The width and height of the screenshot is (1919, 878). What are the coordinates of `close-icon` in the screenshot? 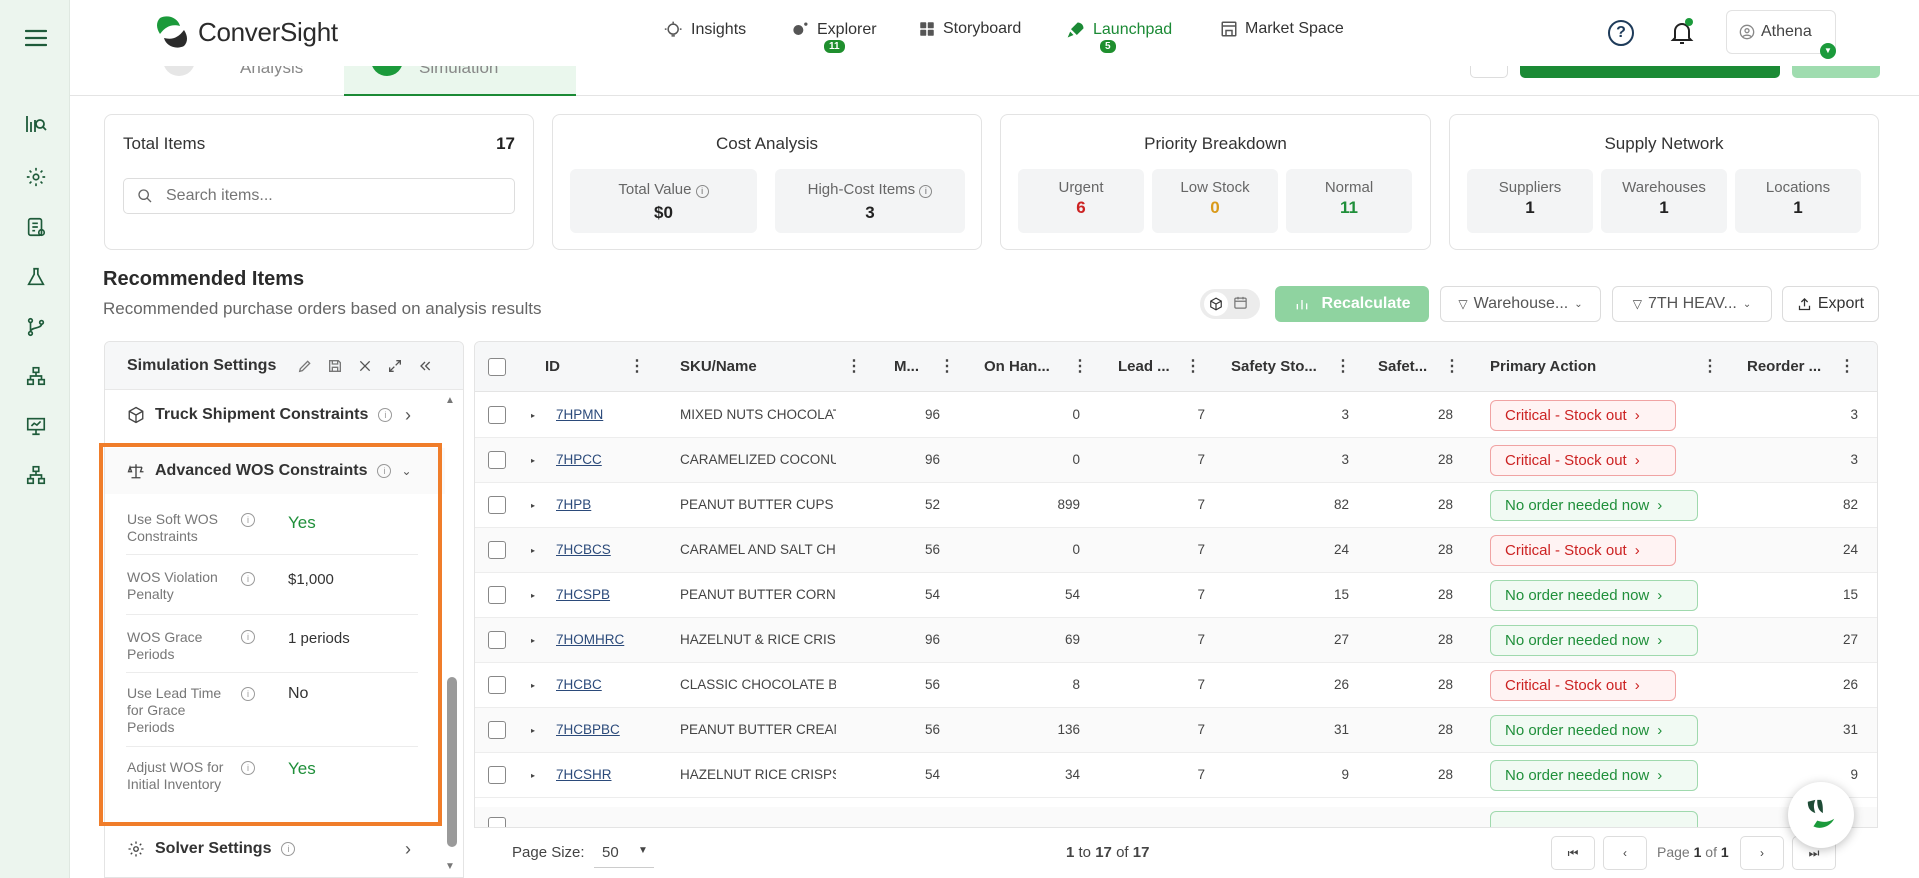 It's located at (365, 366).